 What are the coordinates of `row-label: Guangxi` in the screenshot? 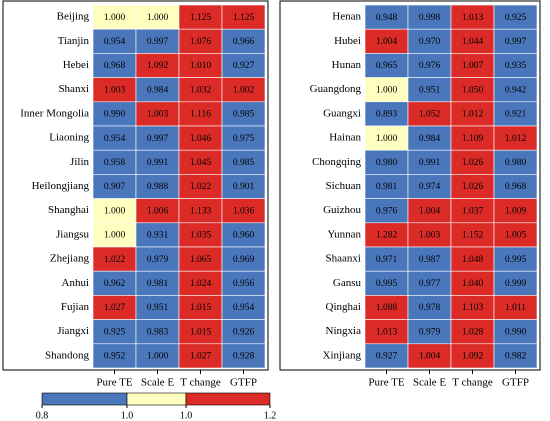 It's located at (342, 113).